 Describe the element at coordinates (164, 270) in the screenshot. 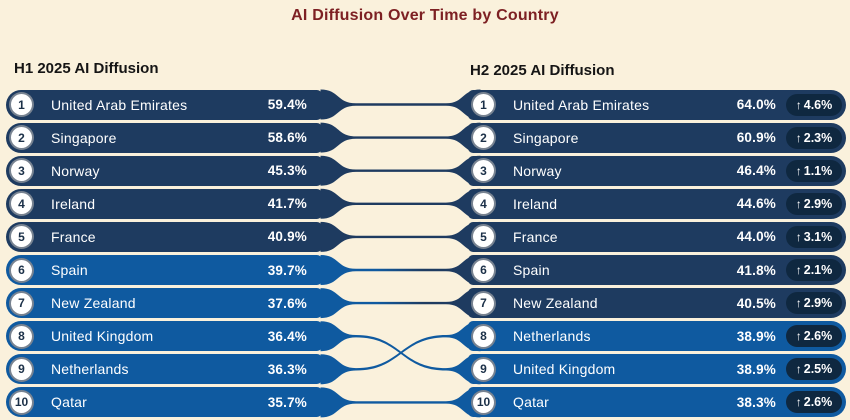

I see `h1-rank-row: 6 Spain 39.7%` at that location.